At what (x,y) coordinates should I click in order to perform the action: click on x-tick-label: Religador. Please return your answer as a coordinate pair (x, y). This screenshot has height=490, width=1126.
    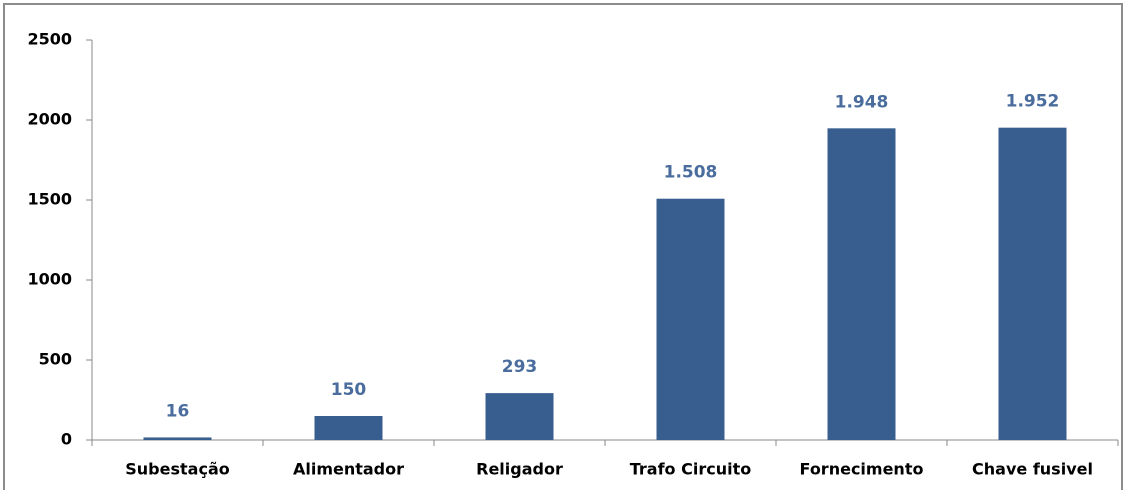
    Looking at the image, I should click on (519, 469).